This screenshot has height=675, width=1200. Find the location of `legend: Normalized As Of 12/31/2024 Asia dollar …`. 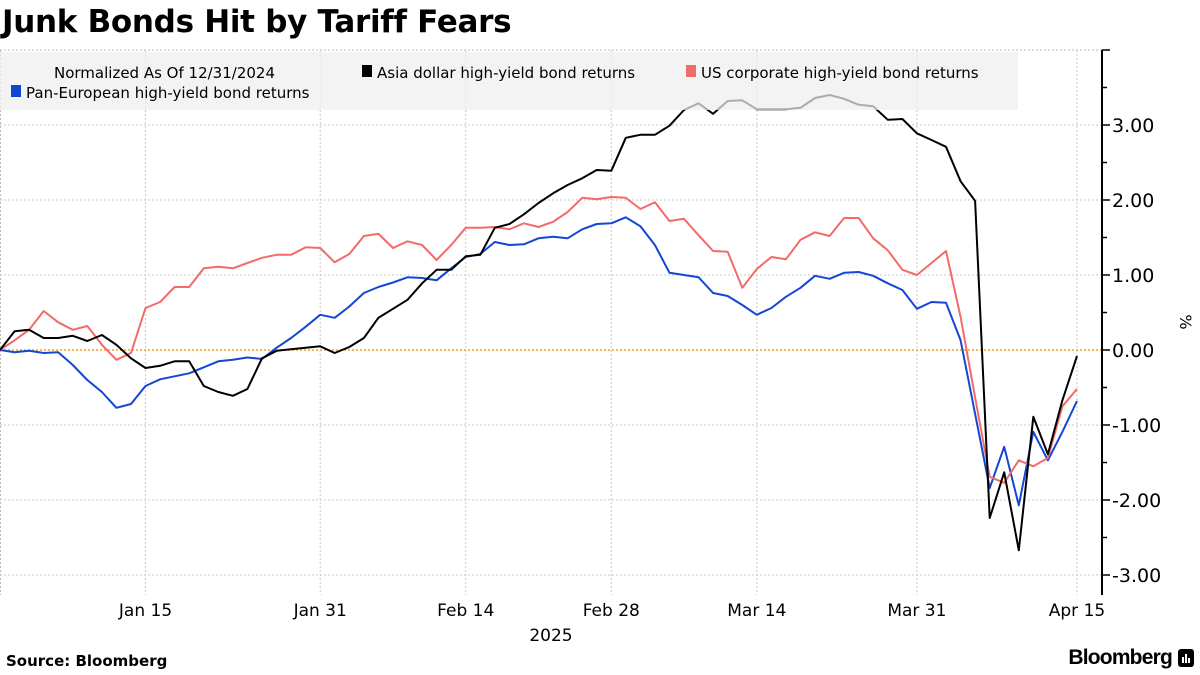

legend: Normalized As Of 12/31/2024 Asia dollar … is located at coordinates (509, 81).